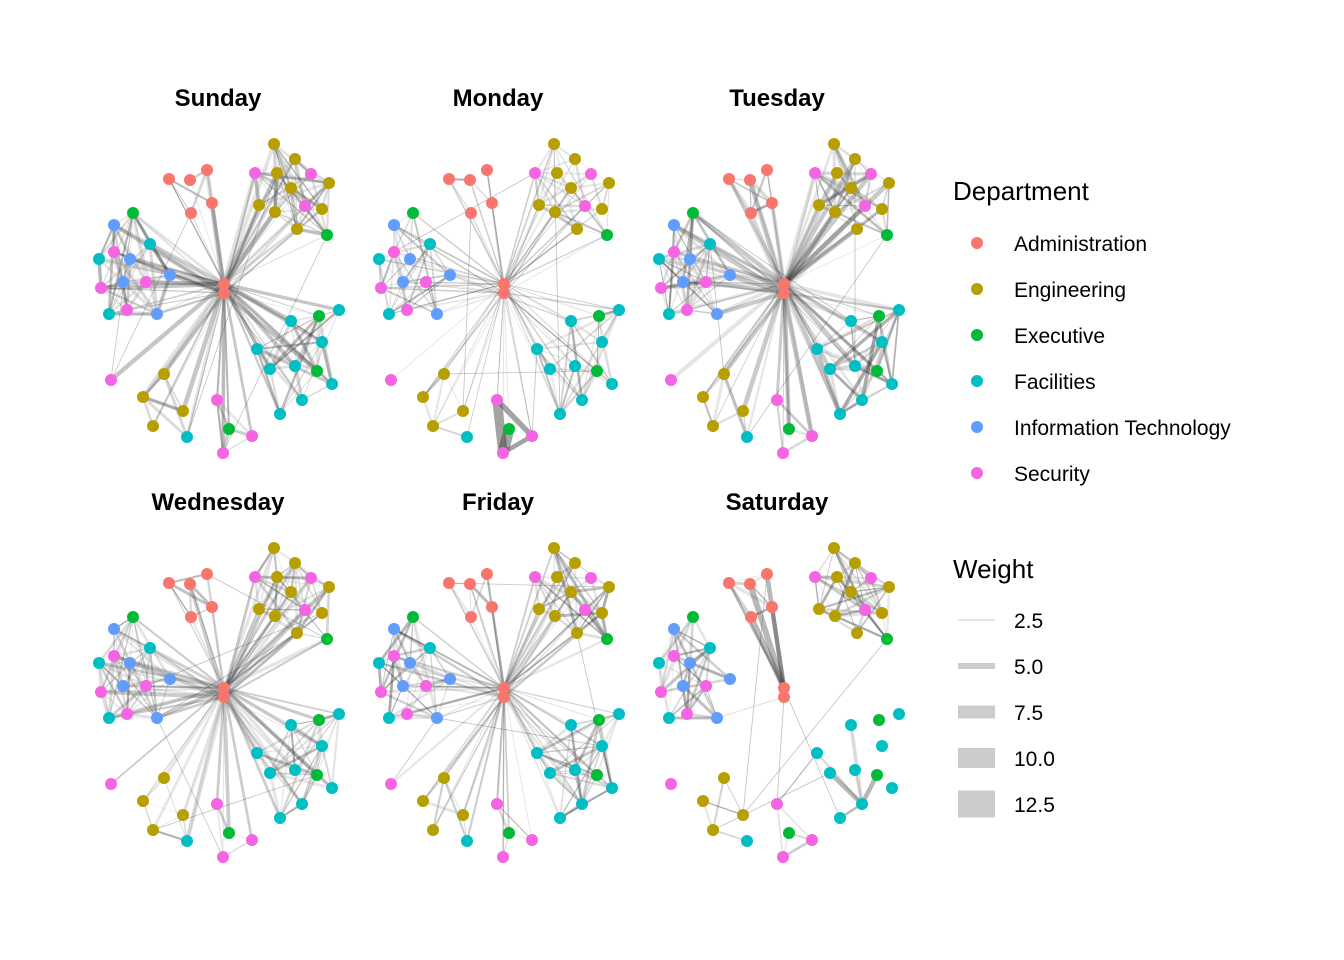 Image resolution: width=1344 pixels, height=960 pixels. I want to click on node-s2, so click(871, 174).